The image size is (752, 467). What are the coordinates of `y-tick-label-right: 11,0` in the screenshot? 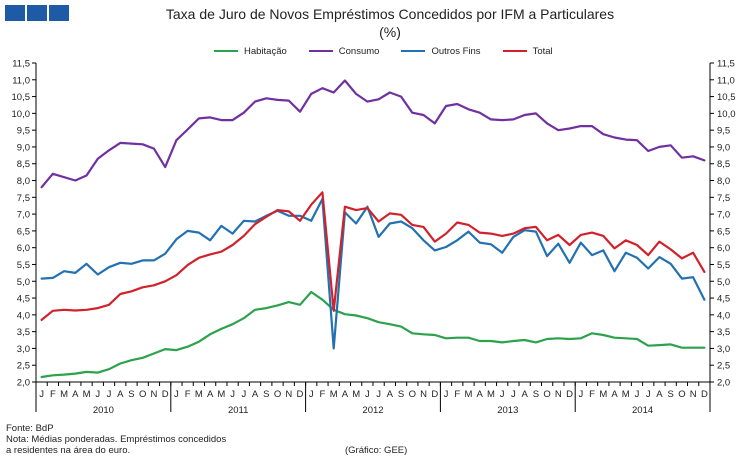 It's located at (726, 80).